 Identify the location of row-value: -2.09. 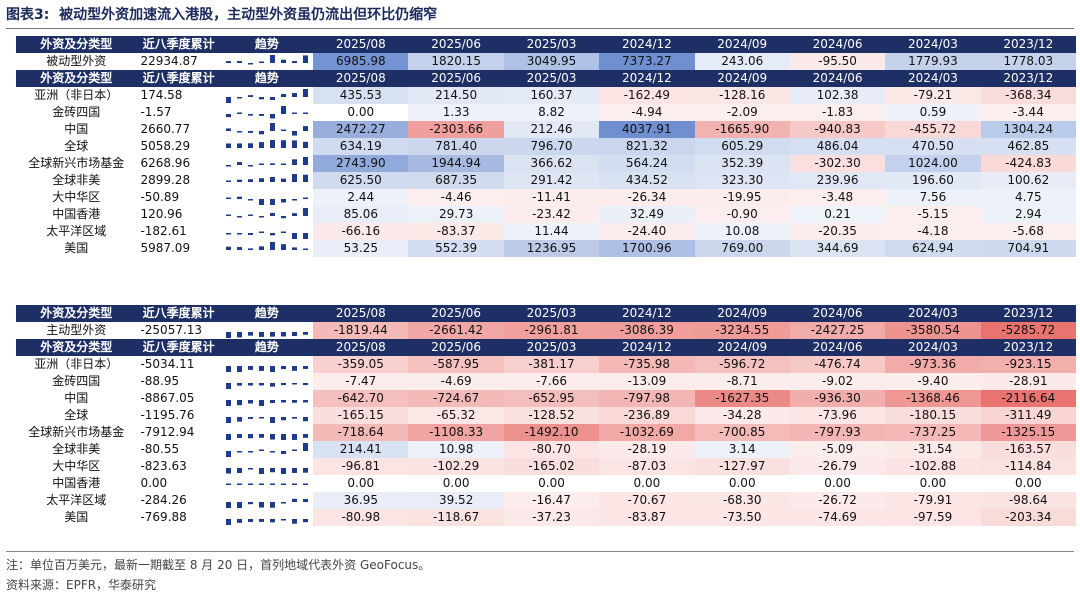
(742, 112).